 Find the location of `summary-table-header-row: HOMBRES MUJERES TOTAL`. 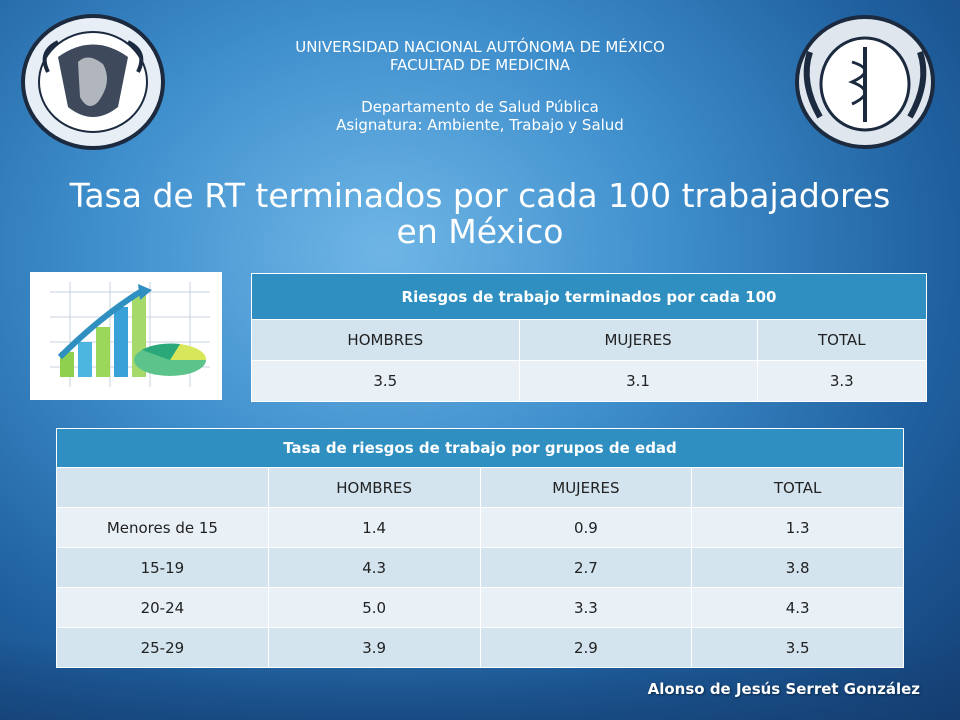

summary-table-header-row: HOMBRES MUJERES TOTAL is located at coordinates (589, 340).